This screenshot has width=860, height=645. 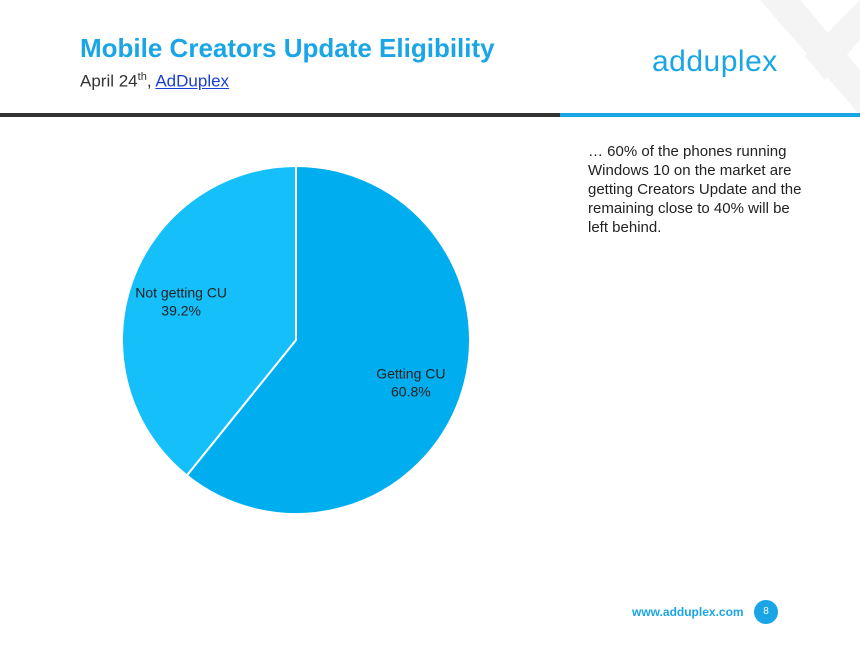 I want to click on background-x-decoration, so click(x=810, y=57).